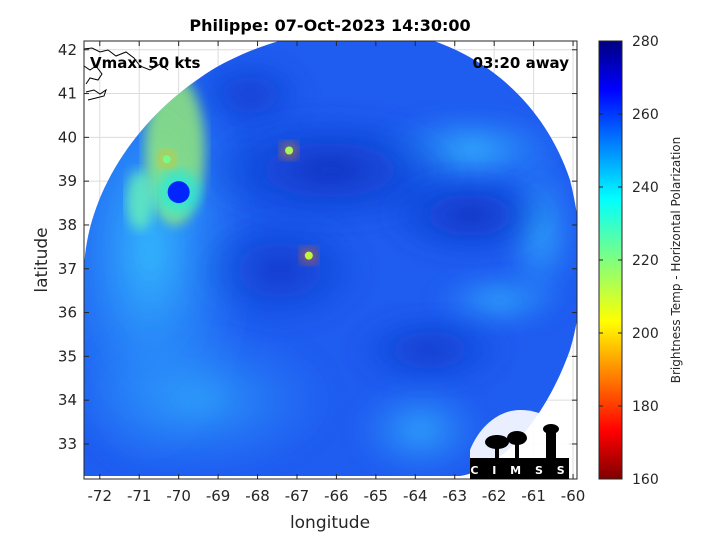  What do you see at coordinates (139, 496) in the screenshot?
I see `x-tick-label: -71` at bounding box center [139, 496].